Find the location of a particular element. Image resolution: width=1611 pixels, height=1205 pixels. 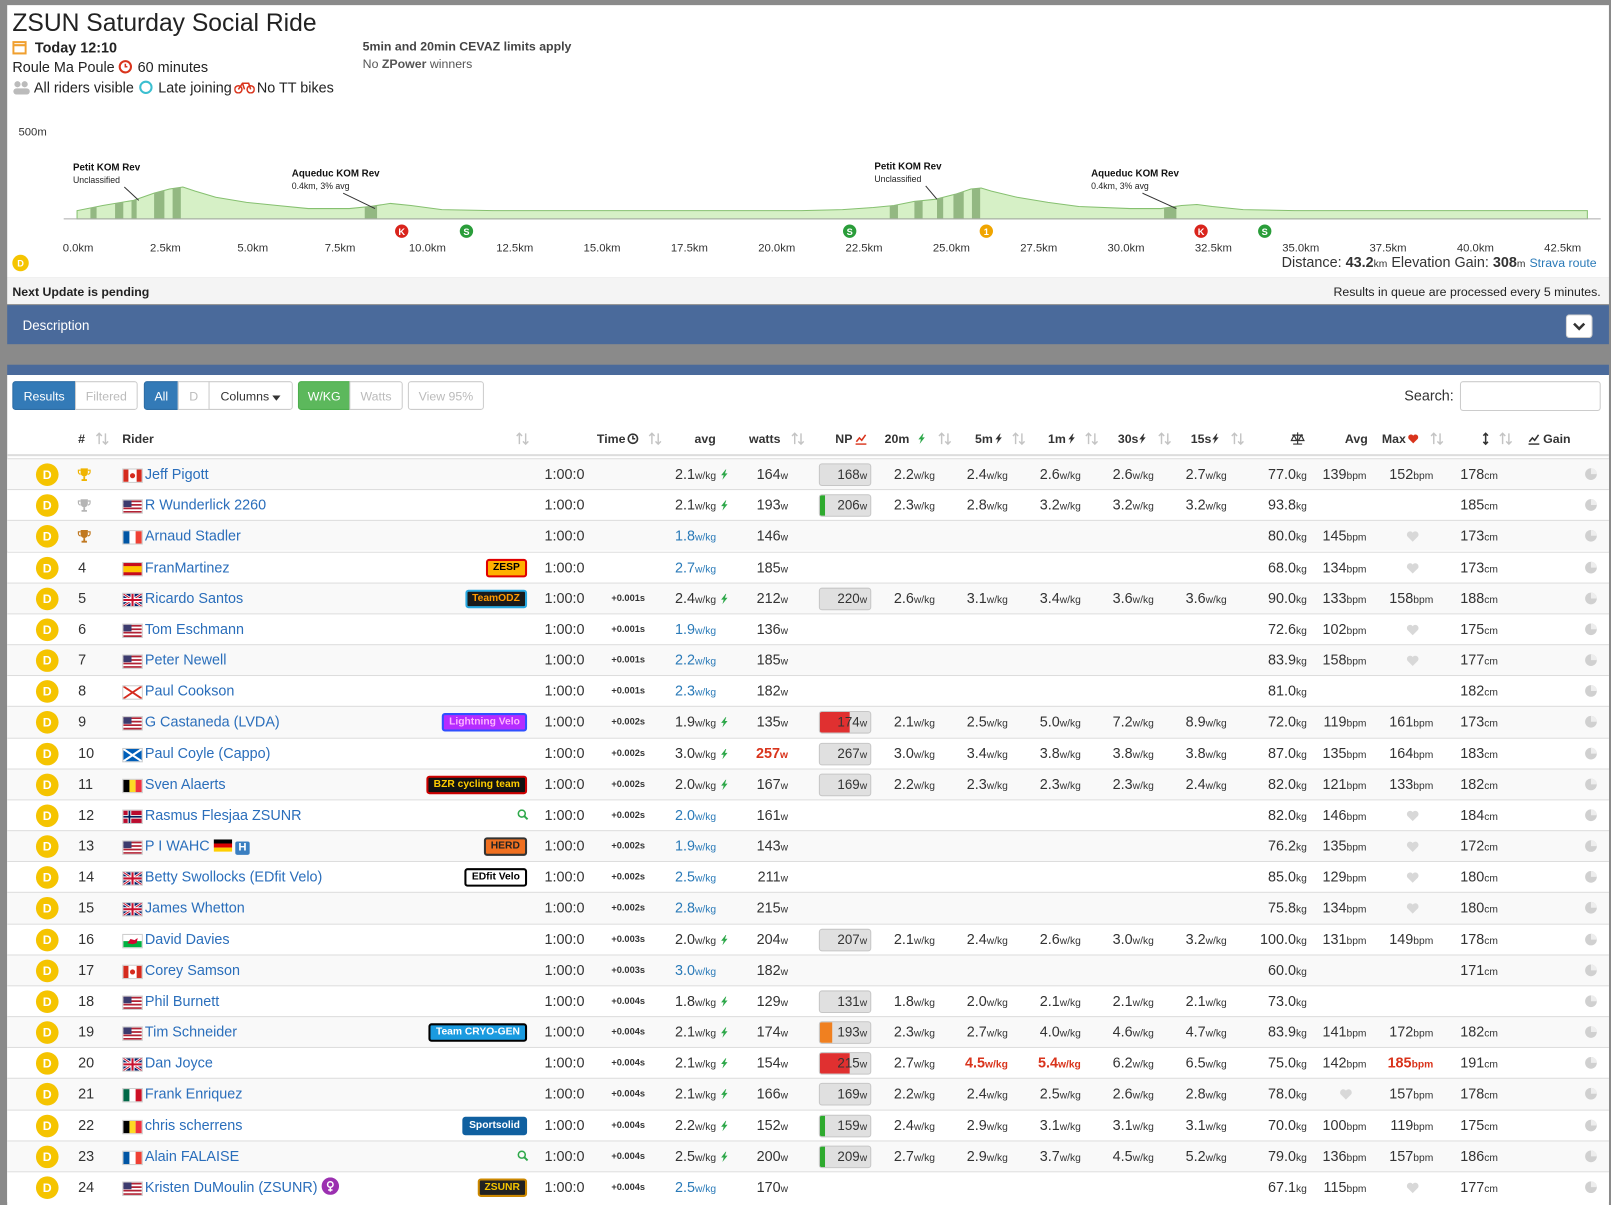

rider-name: G Castaneda (LVDA) is located at coordinates (212, 722).